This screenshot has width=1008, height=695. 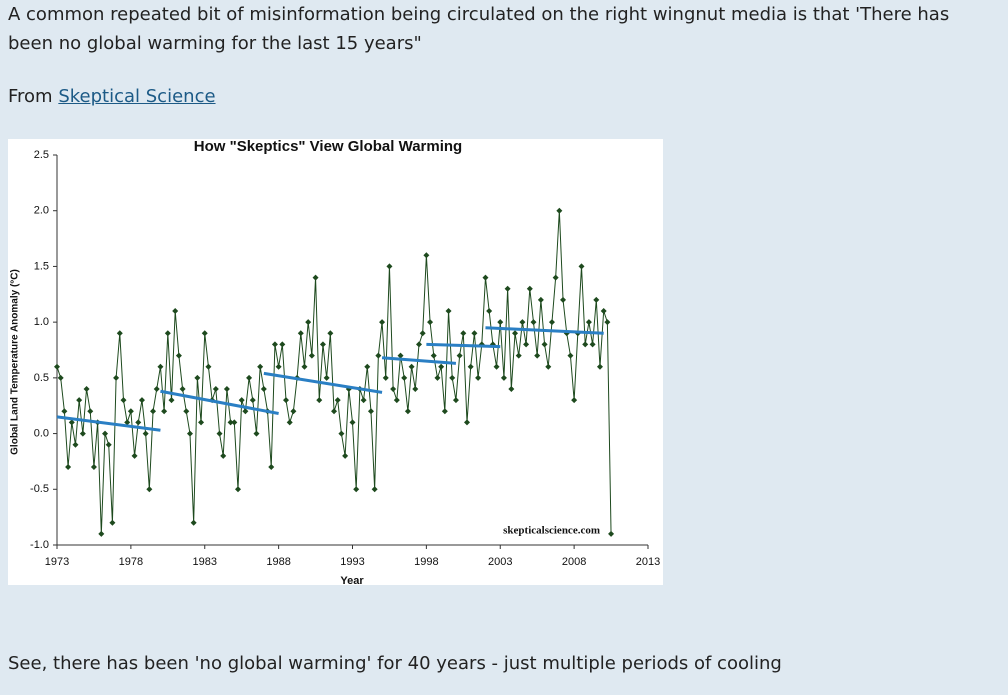 I want to click on y-tick-label: 0.5, so click(x=41, y=378).